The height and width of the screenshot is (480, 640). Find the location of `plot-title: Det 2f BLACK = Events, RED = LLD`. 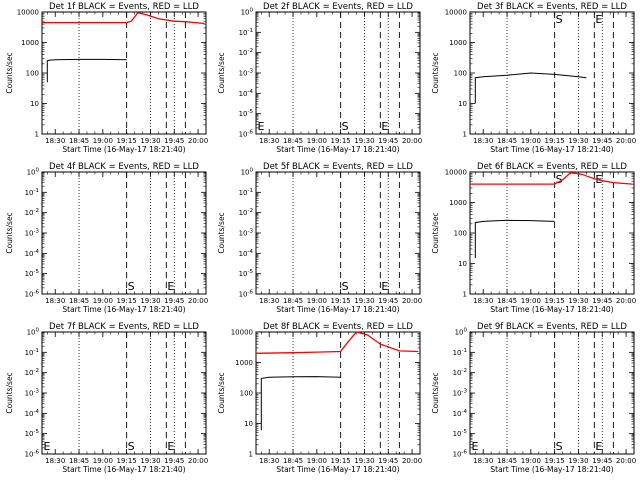

plot-title: Det 2f BLACK = Events, RED = LLD is located at coordinates (338, 7).